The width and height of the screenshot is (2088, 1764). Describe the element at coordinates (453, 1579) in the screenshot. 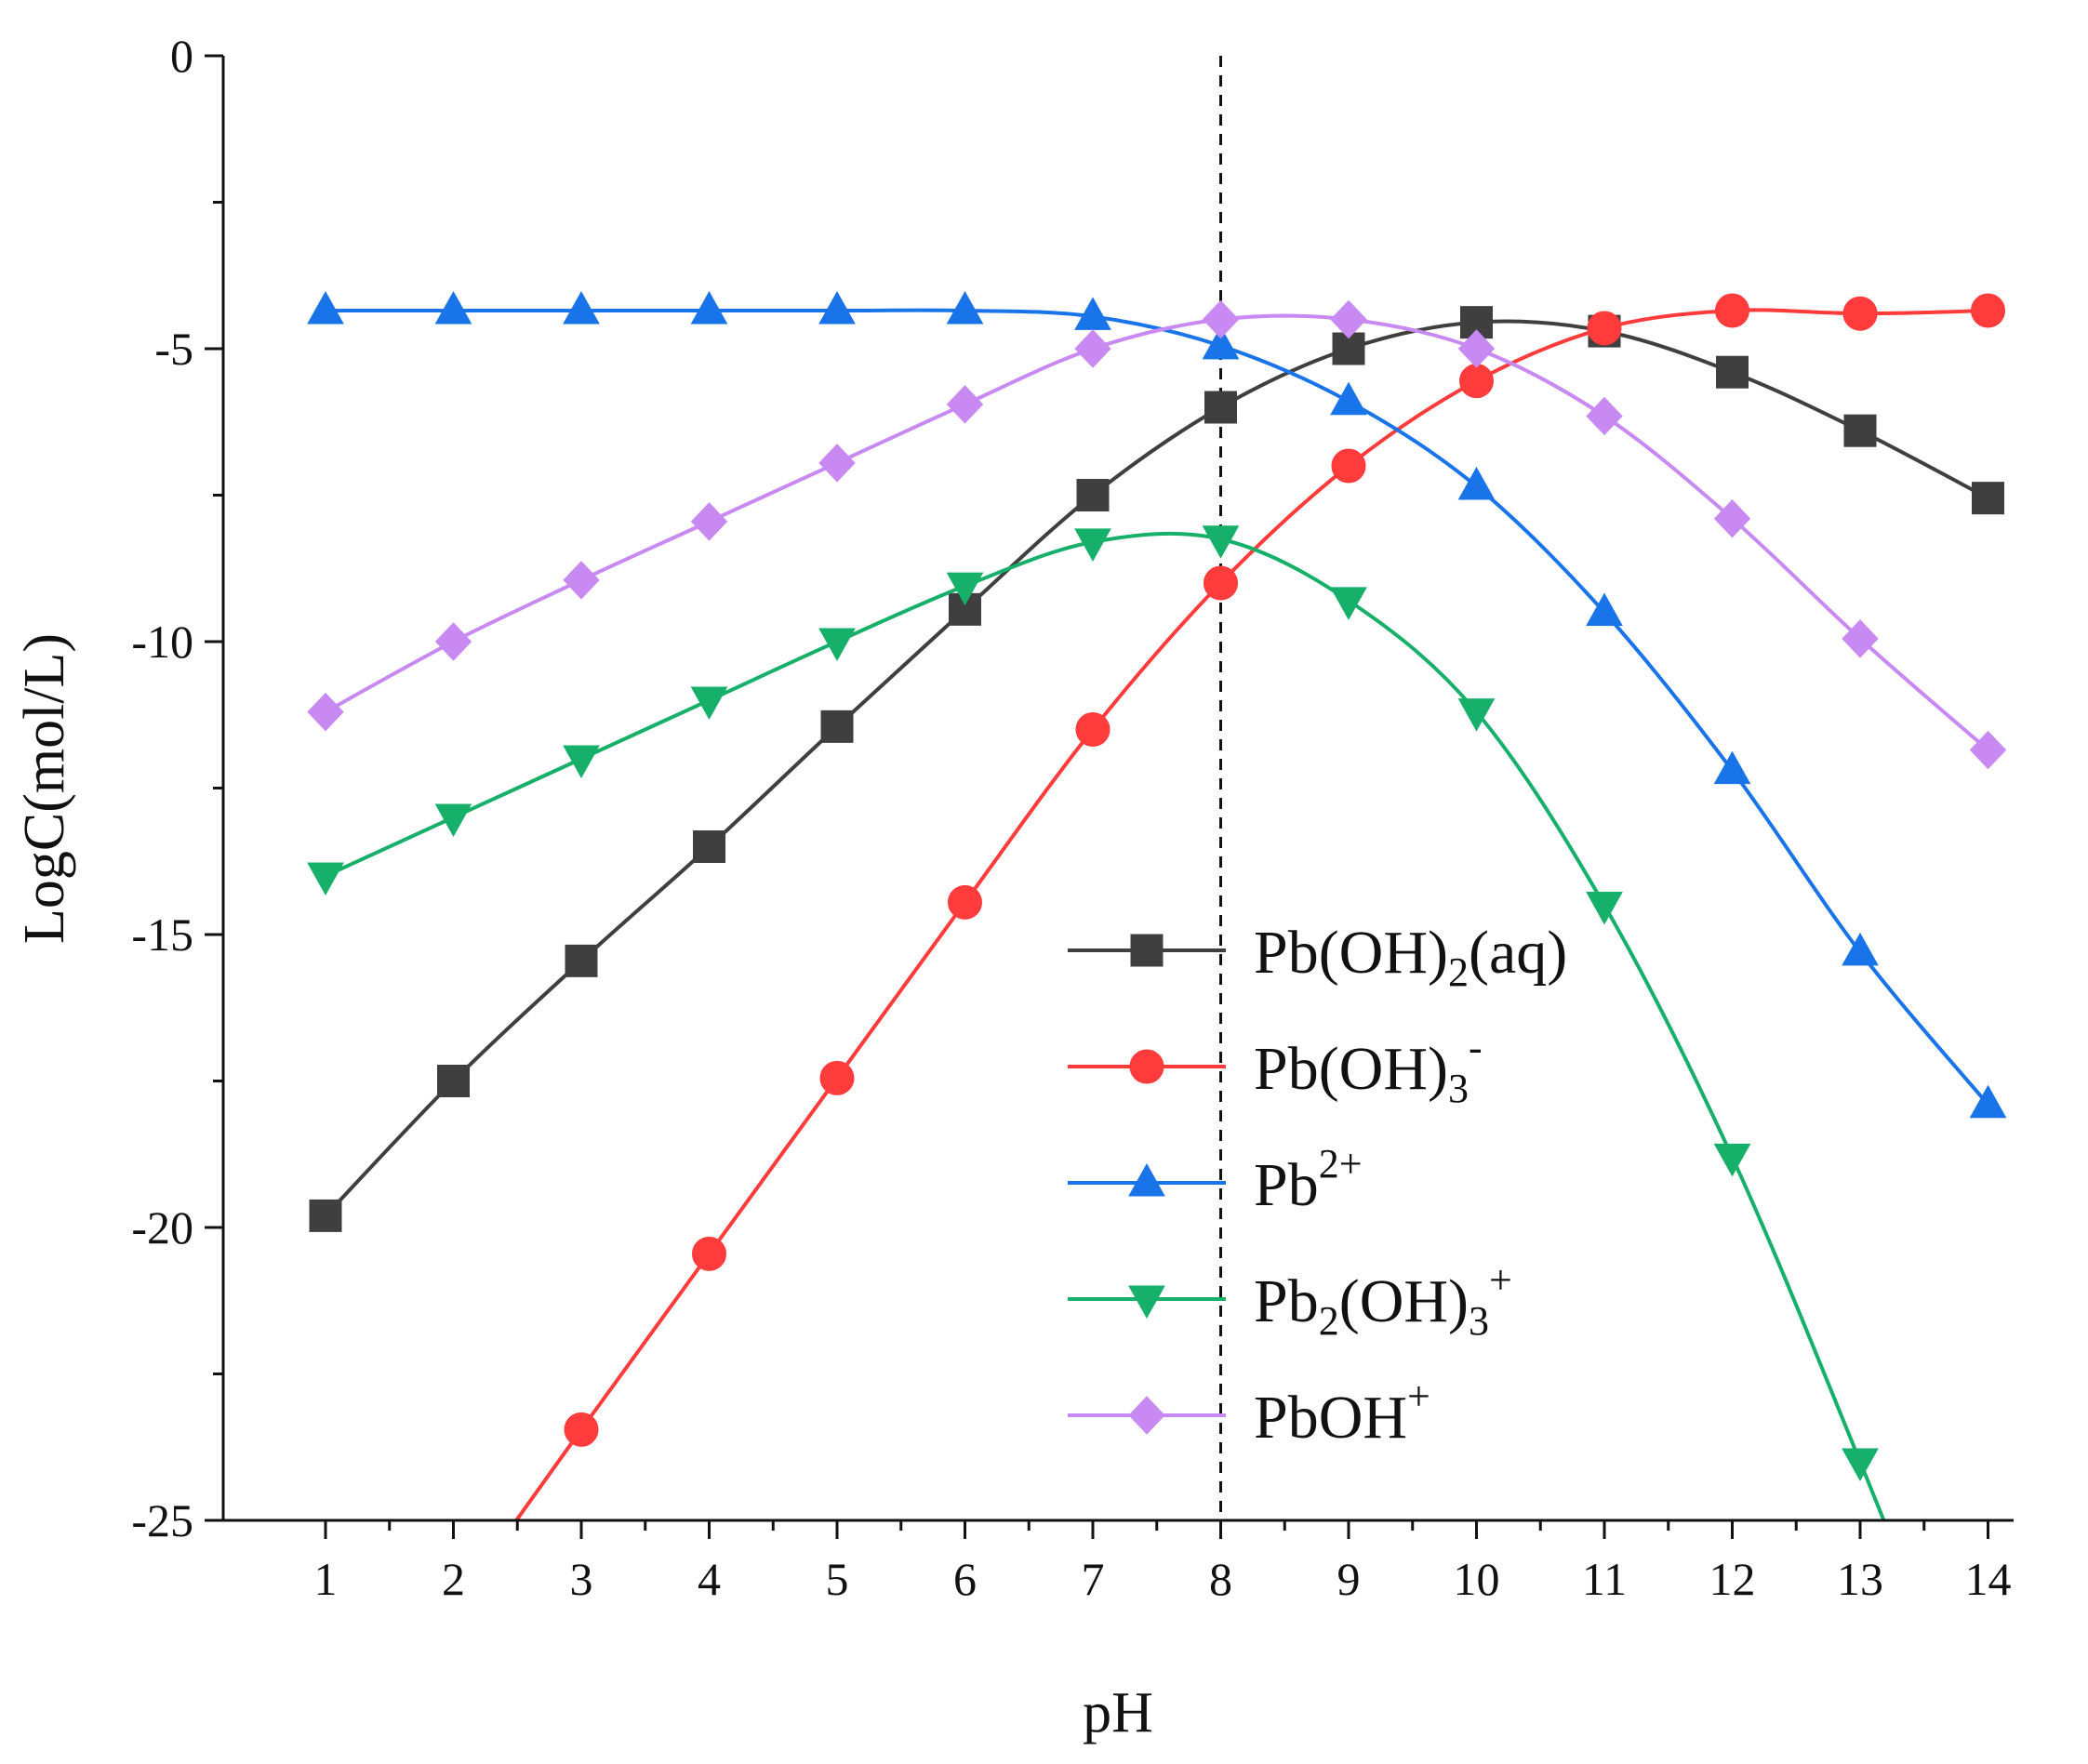

I see `x-tick-label: 2` at that location.